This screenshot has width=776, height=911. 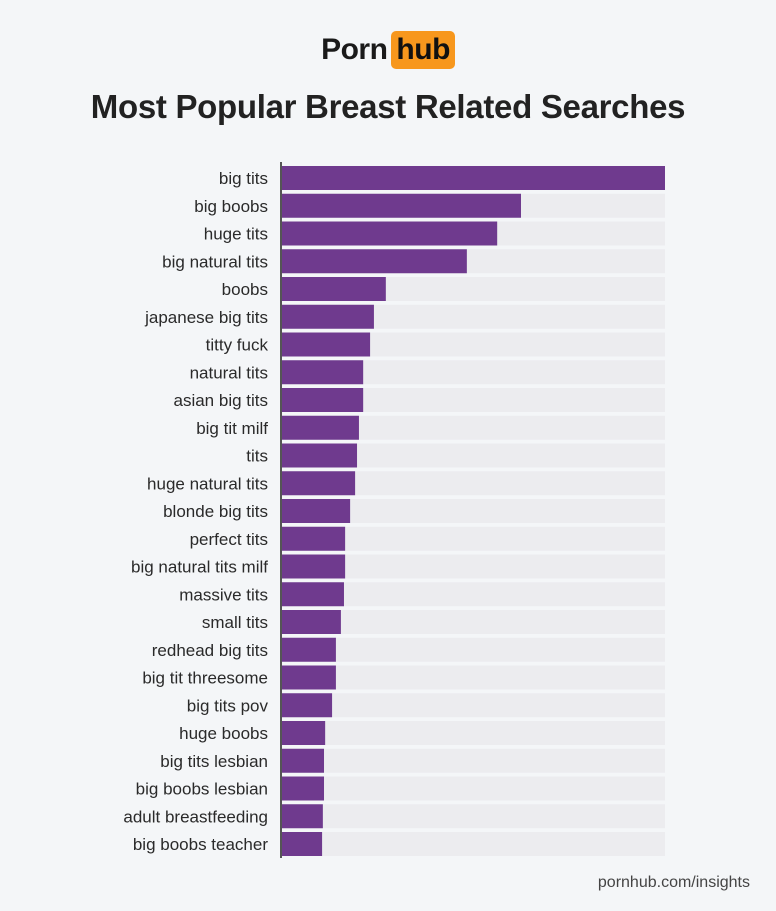 I want to click on category-label: big boobs, so click(x=231, y=206).